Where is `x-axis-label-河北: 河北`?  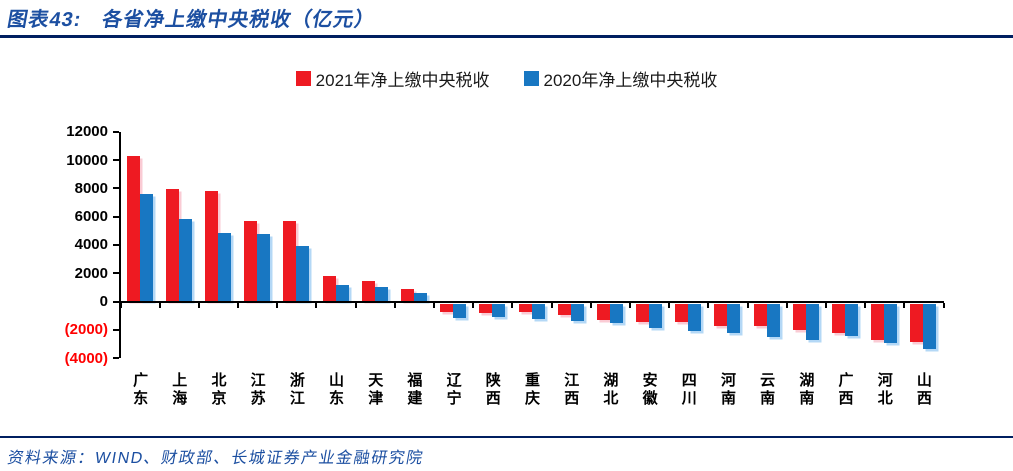 x-axis-label-河北: 河北 is located at coordinates (884, 390).